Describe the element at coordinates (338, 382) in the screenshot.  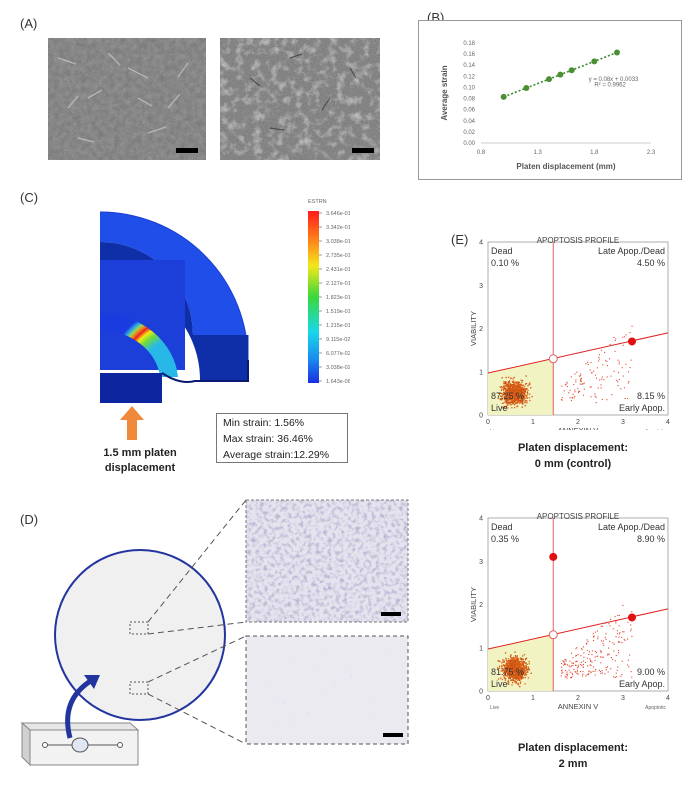
I see `legend-value: 1.643e-06` at that location.